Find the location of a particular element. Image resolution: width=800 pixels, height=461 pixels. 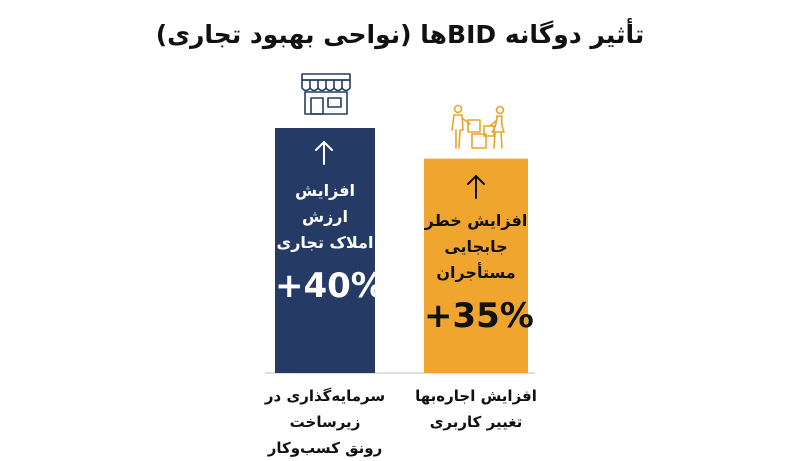

bar-1-label-line-2: املاک تجاری is located at coordinates (325, 242).